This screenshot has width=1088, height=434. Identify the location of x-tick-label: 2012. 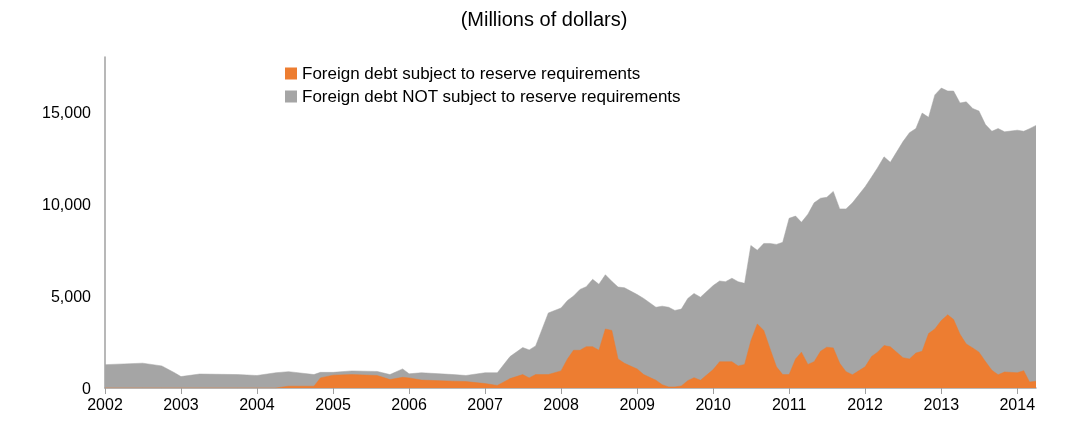
(865, 404).